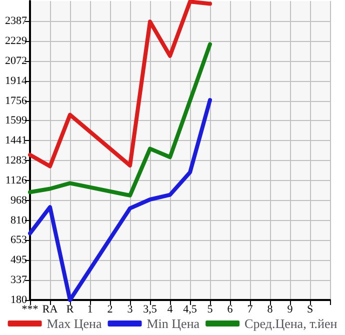 The height and width of the screenshot is (335, 345). Describe the element at coordinates (19, 240) in the screenshot. I see `y-tick-label: 653` at that location.